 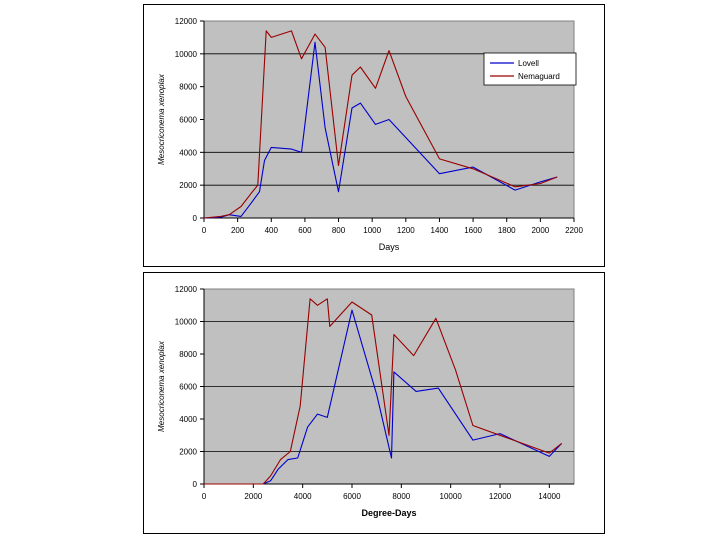 I want to click on legend-box, so click(x=530, y=69).